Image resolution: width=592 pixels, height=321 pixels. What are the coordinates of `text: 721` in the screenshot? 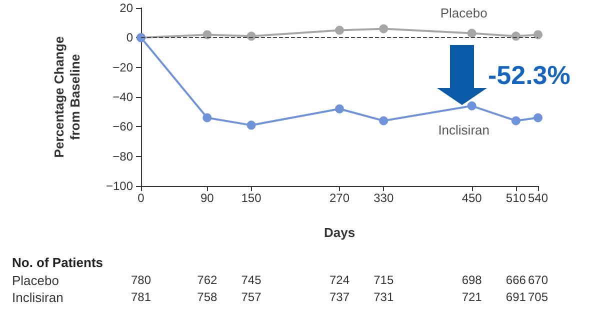 It's located at (472, 297).